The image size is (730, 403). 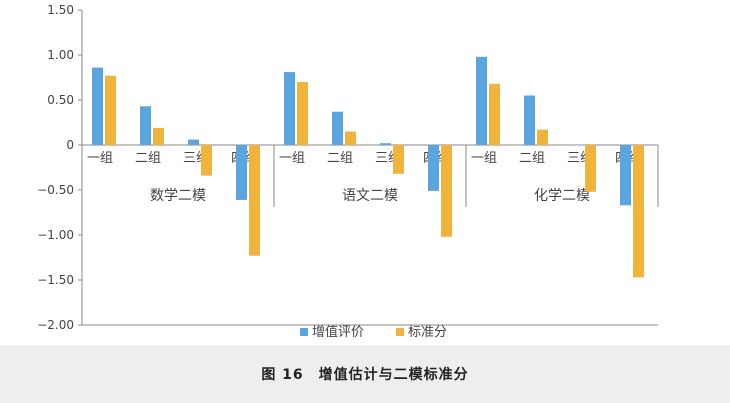 What do you see at coordinates (55, 325) in the screenshot?
I see `y-tick-label: −2.00` at bounding box center [55, 325].